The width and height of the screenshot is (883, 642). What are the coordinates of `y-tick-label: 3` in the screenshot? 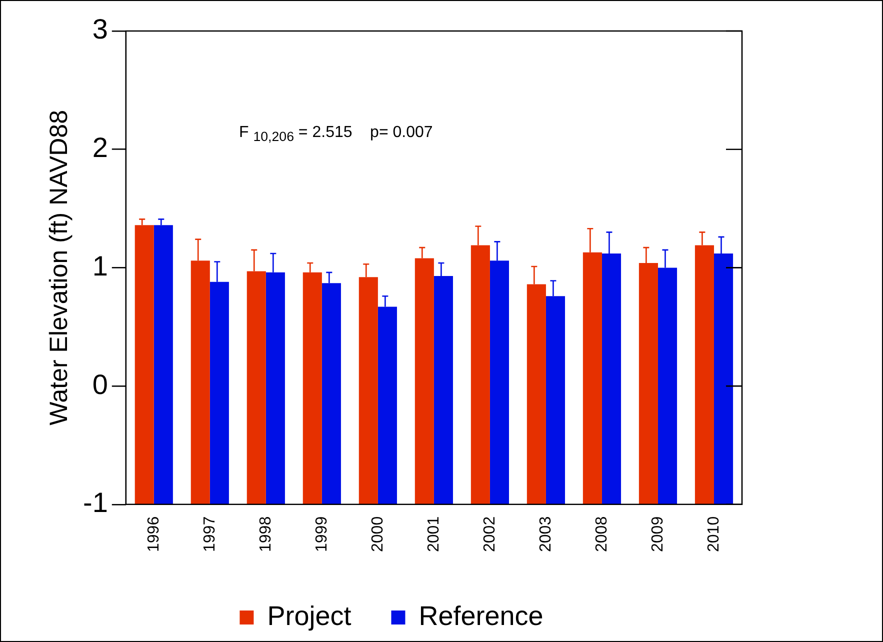 It's located at (100, 29).